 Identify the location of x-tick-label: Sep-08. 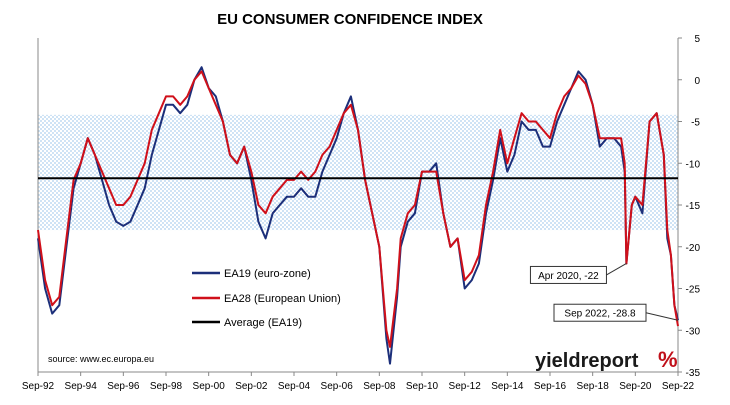
(379, 386).